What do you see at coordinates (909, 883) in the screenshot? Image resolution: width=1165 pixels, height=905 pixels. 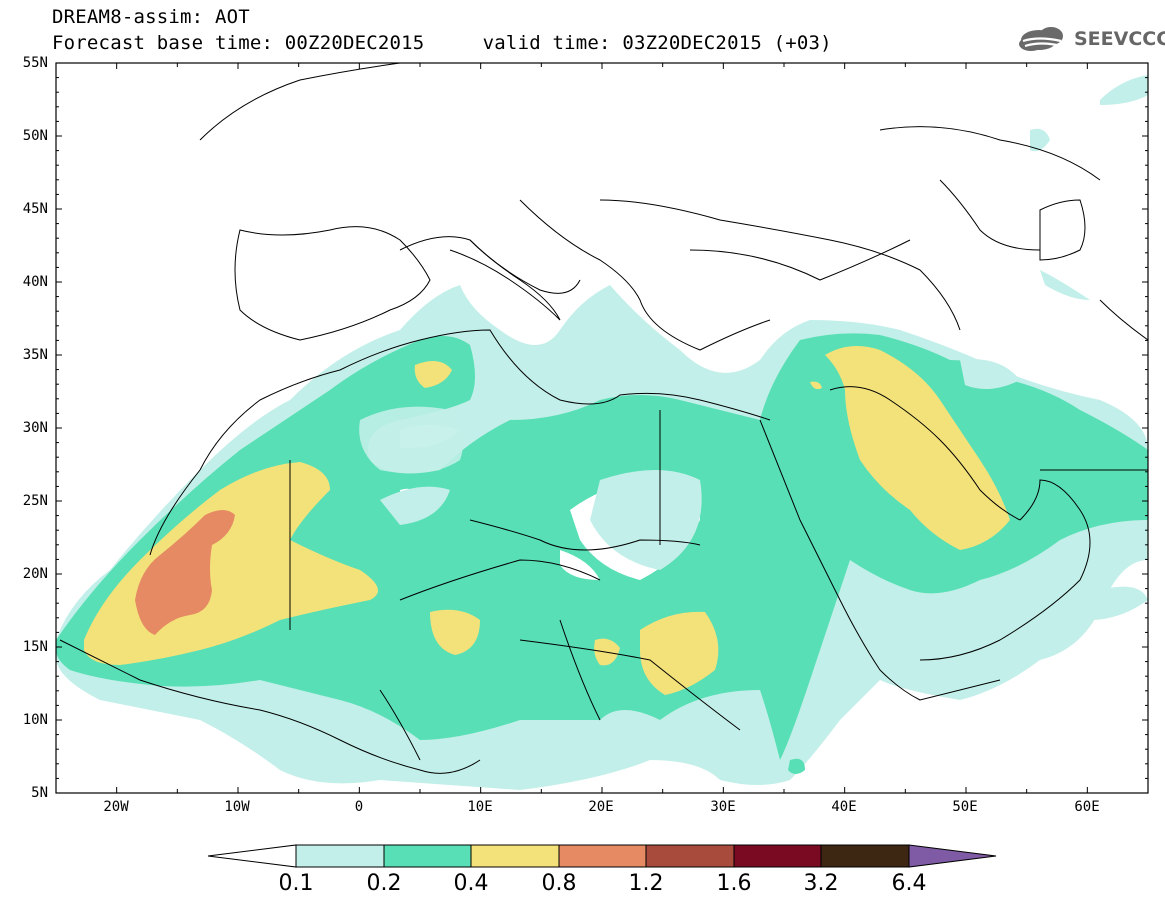 I see `colorbar-label: 6.4` at bounding box center [909, 883].